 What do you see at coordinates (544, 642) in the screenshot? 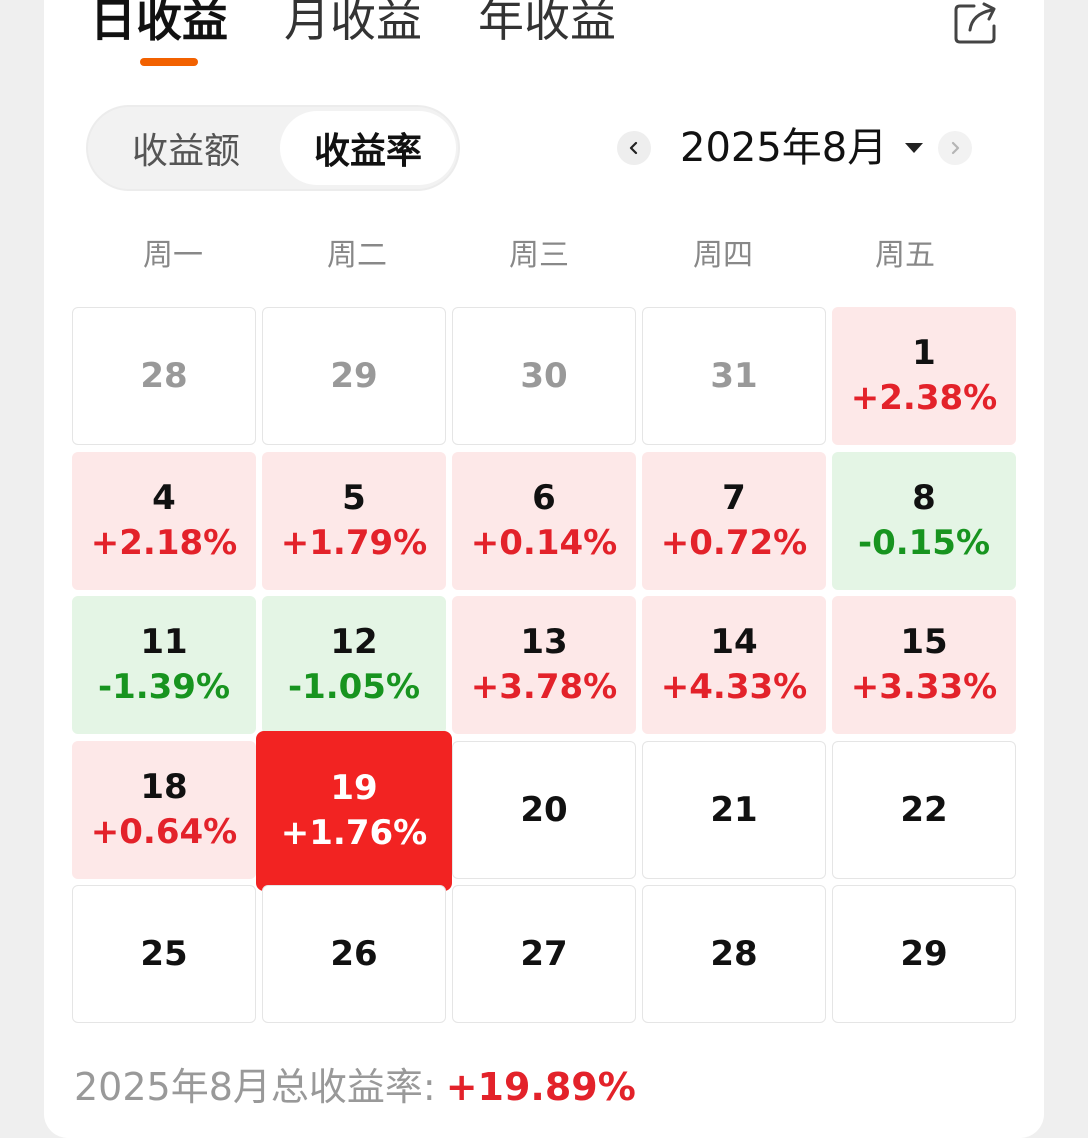
I see `day-number: 13` at bounding box center [544, 642].